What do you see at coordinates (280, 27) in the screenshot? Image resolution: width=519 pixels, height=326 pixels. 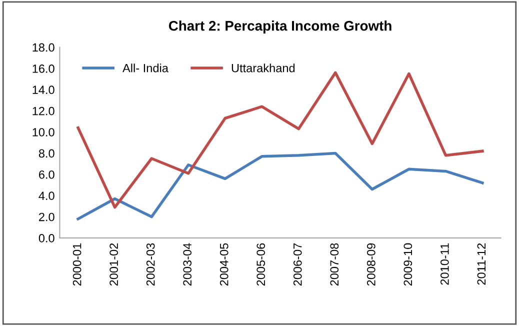 I see `chart-title: Chart 2: Percapita Income Growth` at bounding box center [280, 27].